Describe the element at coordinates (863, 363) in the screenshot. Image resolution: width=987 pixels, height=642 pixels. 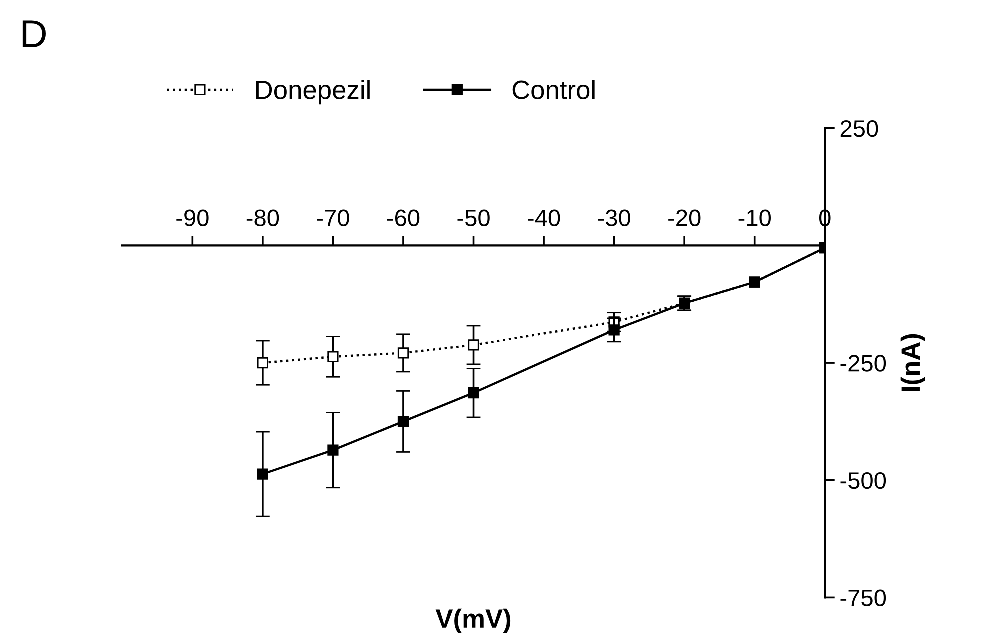
I see `y-tick-label: -250` at that location.